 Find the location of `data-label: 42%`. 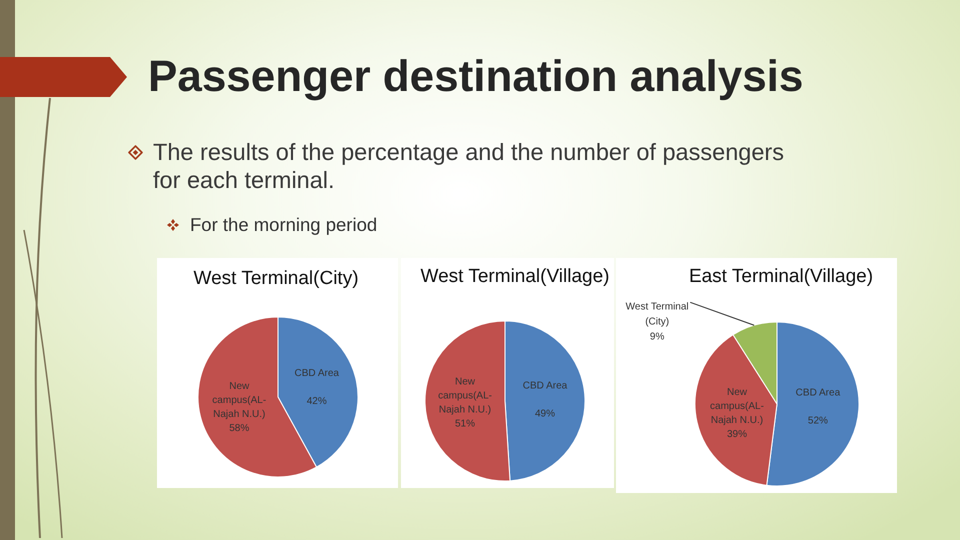

data-label: 42% is located at coordinates (316, 401).